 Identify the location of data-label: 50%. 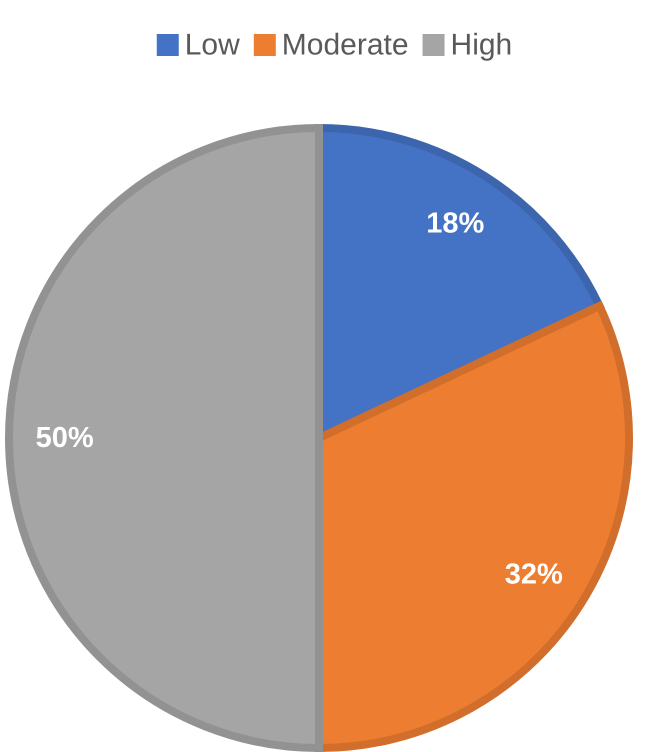
(65, 438).